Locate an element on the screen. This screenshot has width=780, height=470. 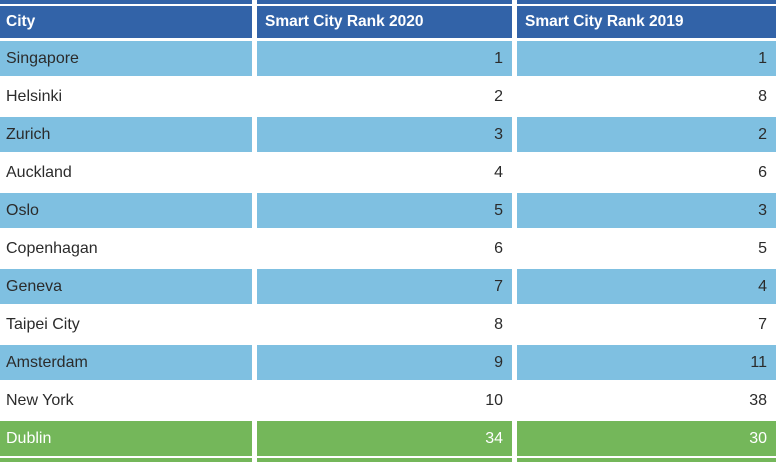
city-cell: Singapore is located at coordinates (126, 58).